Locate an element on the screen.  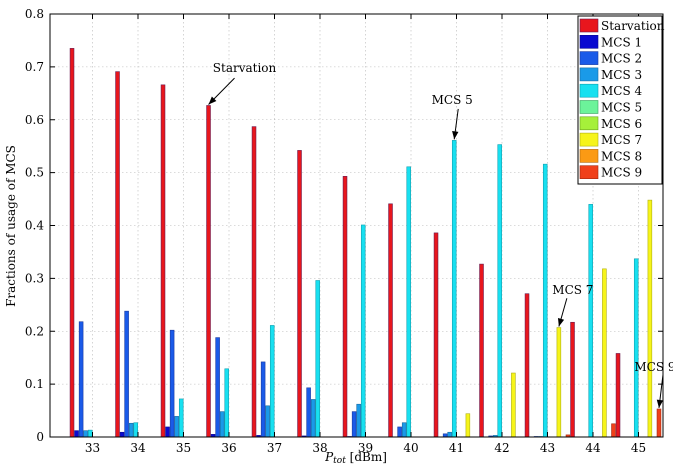
legend-label: MCS 1 is located at coordinates (621, 42).